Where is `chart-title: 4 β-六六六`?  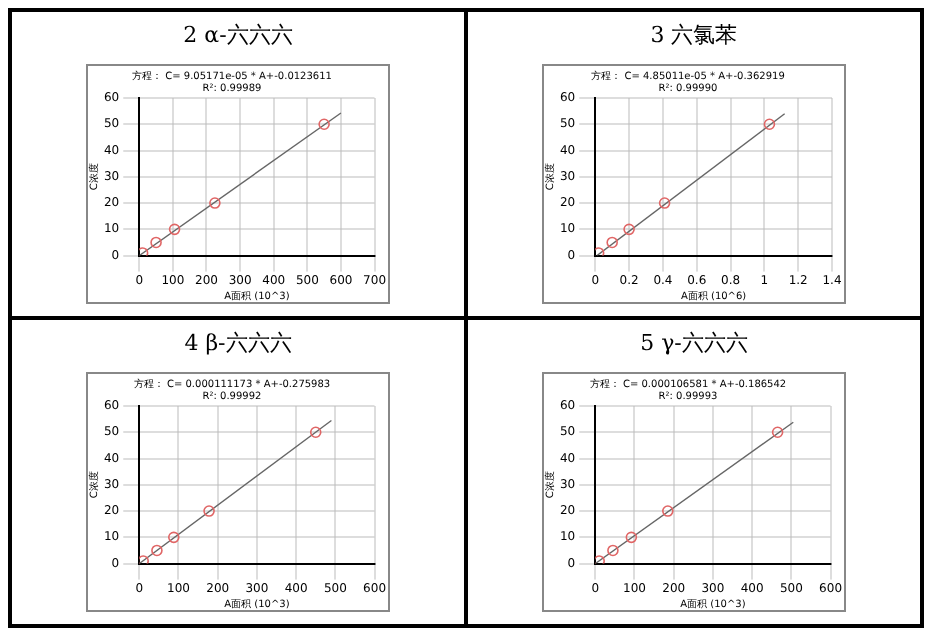 chart-title: 4 β-六六六 is located at coordinates (238, 344).